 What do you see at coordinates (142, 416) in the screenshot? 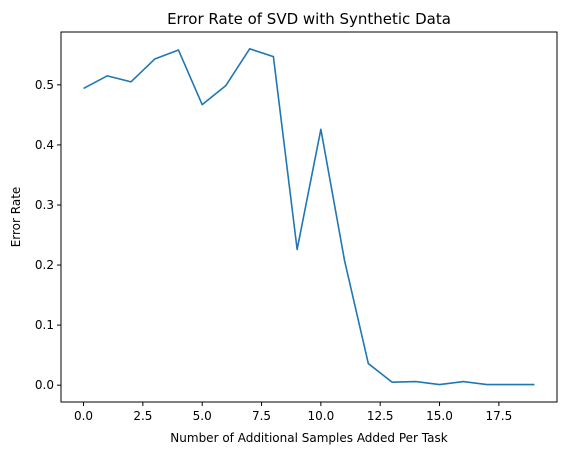
I see `x-tick-label: 2.5` at bounding box center [142, 416].